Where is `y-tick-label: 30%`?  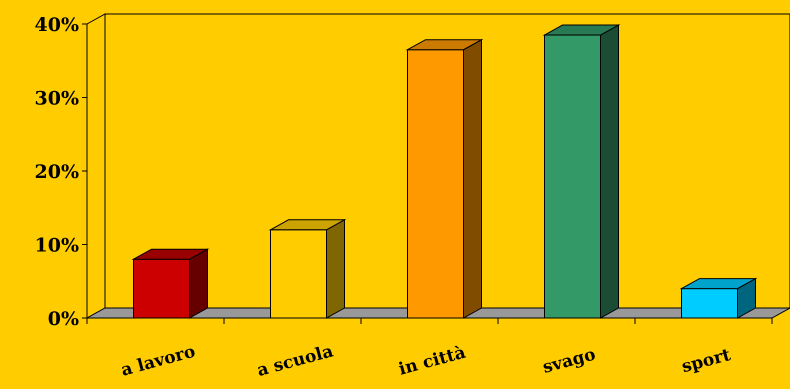 y-tick-label: 30% is located at coordinates (57, 99).